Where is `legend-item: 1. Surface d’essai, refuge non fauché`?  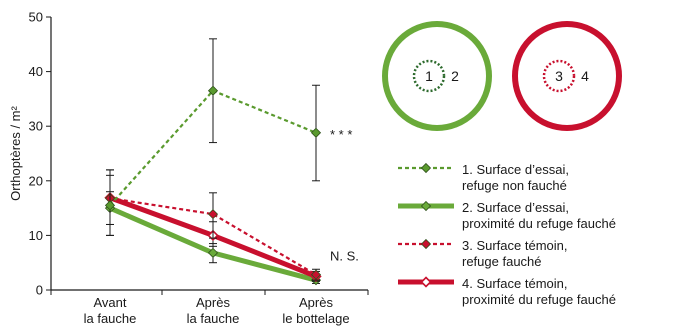 legend-item: 1. Surface d’essai, refuge non fauché is located at coordinates (546, 179).